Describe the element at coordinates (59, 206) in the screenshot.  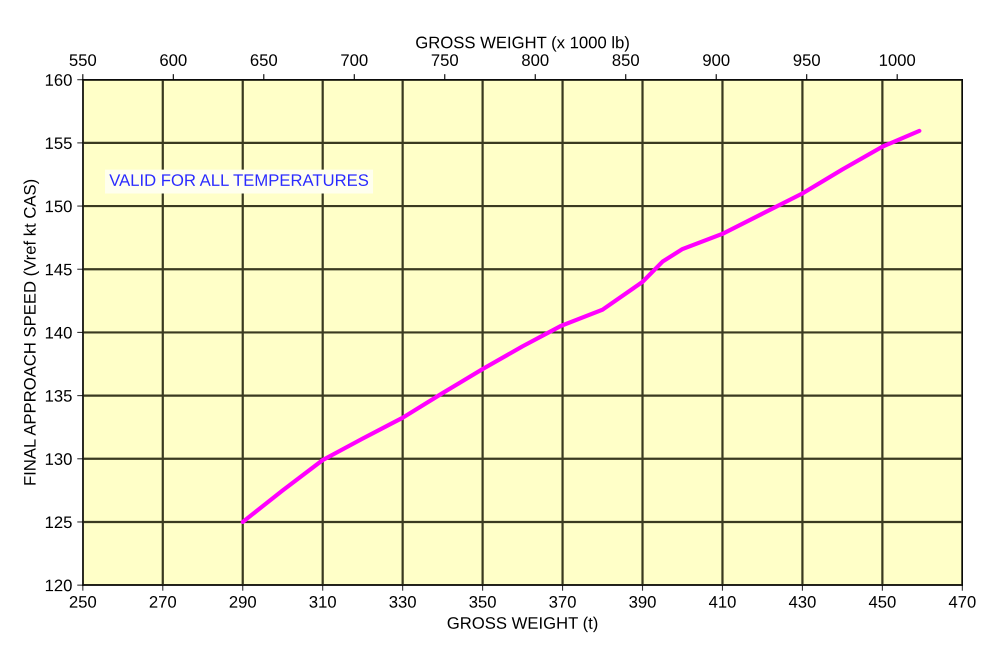
I see `y-tick-label: 150` at that location.